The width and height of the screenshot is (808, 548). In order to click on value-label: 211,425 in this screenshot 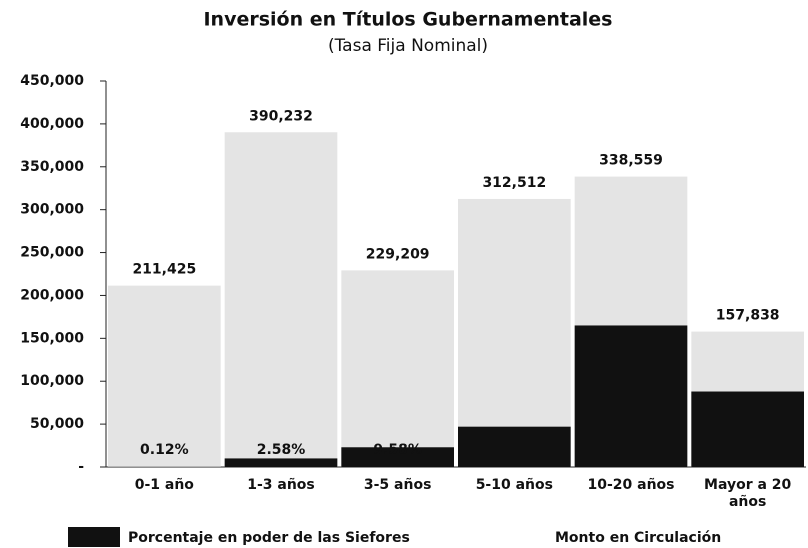, I will do `click(164, 270)`.